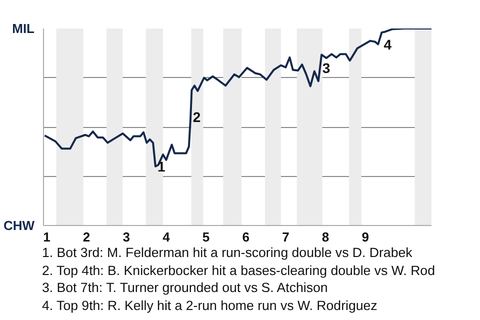 This screenshot has height=320, width=480. Describe the element at coordinates (19, 225) in the screenshot. I see `text: CHW` at that location.